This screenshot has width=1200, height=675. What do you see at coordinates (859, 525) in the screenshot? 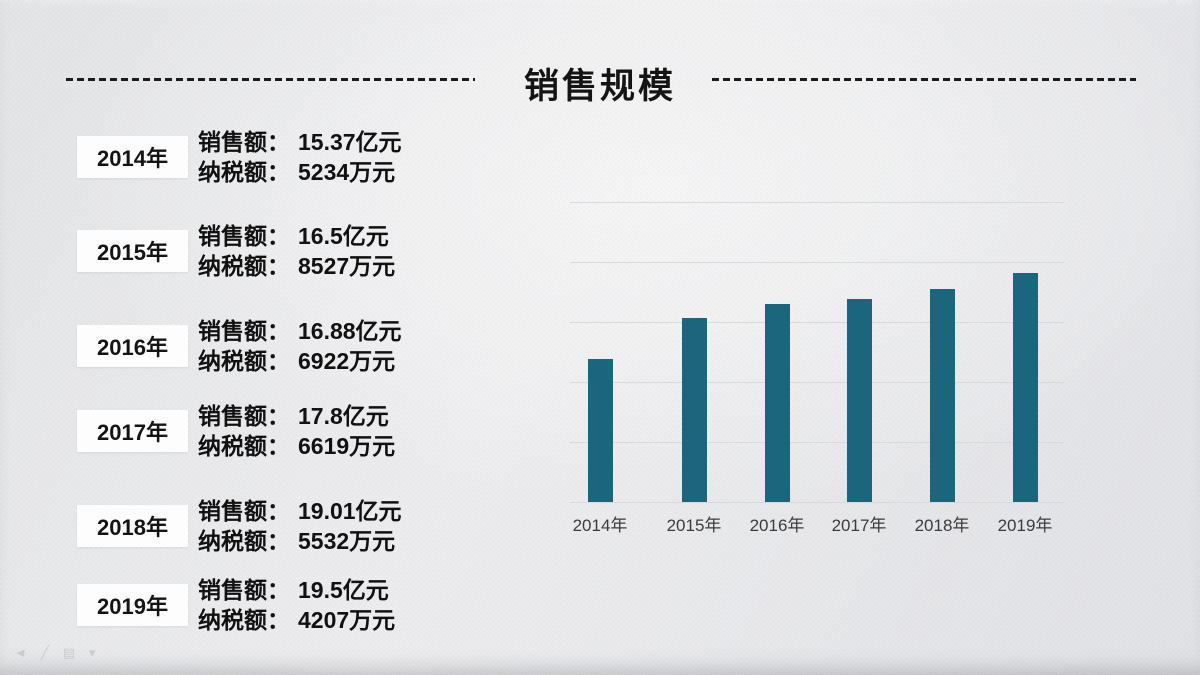
I see `x-axis-label: 2017年` at bounding box center [859, 525].